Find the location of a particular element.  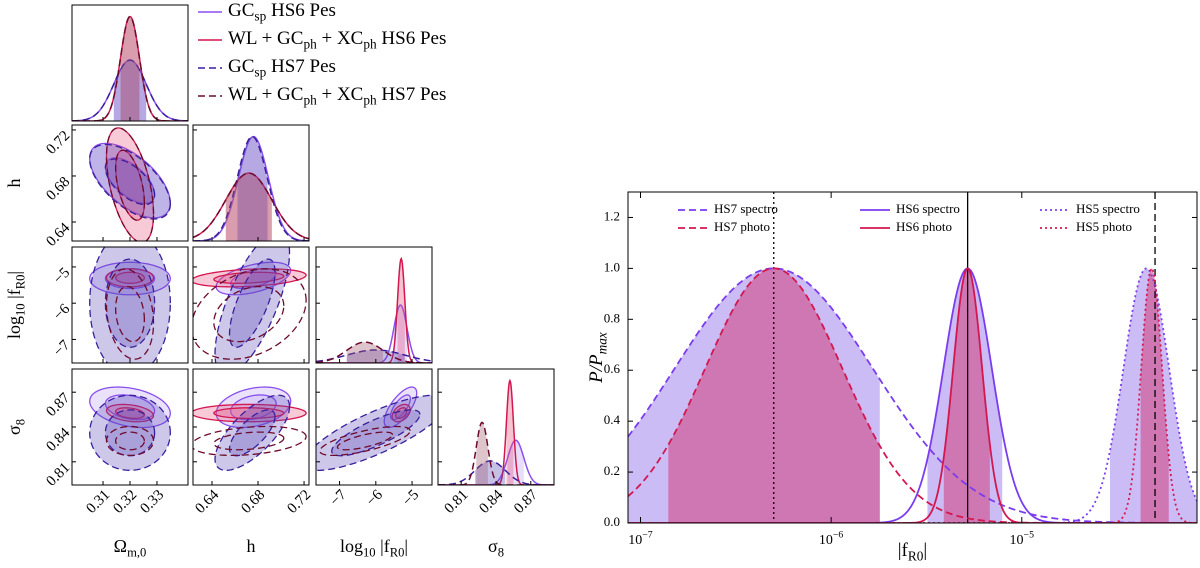

legend-label: HS7 spectro is located at coordinates (746, 208).